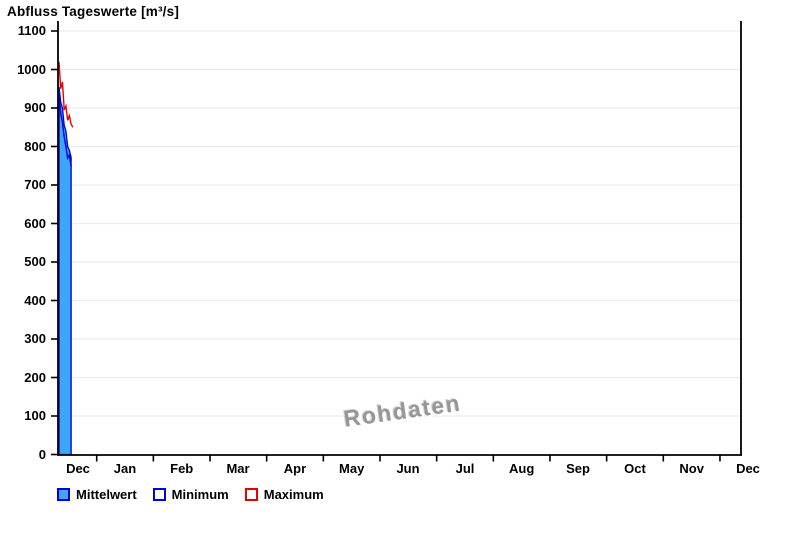 This screenshot has height=550, width=800. What do you see at coordinates (200, 494) in the screenshot?
I see `legend-label-minimum: Minimum` at bounding box center [200, 494].